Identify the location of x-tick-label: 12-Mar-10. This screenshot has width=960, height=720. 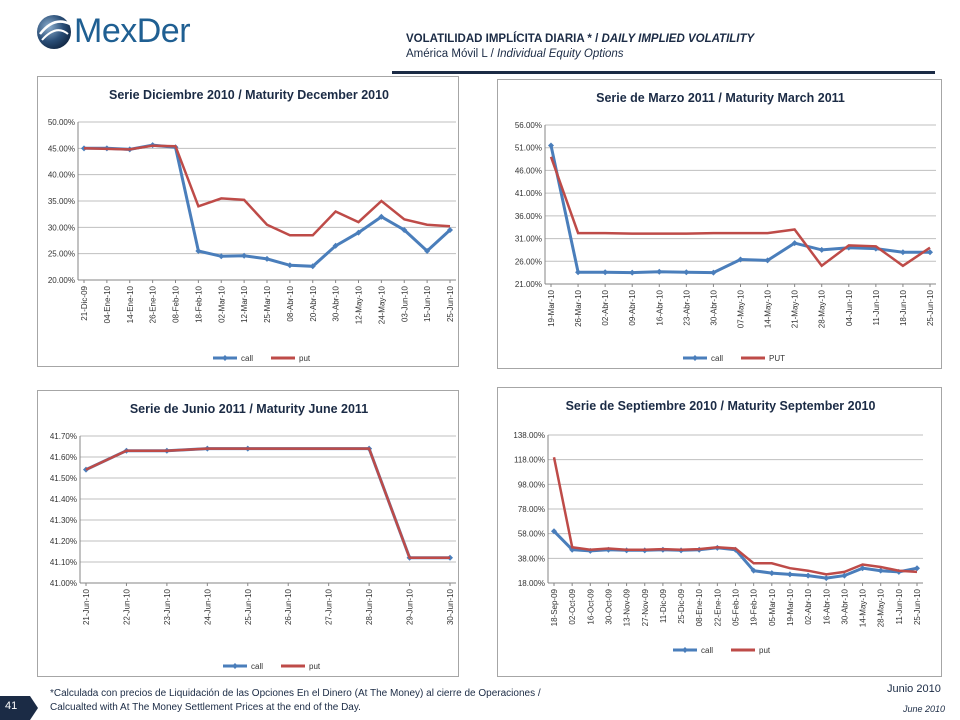
(244, 303).